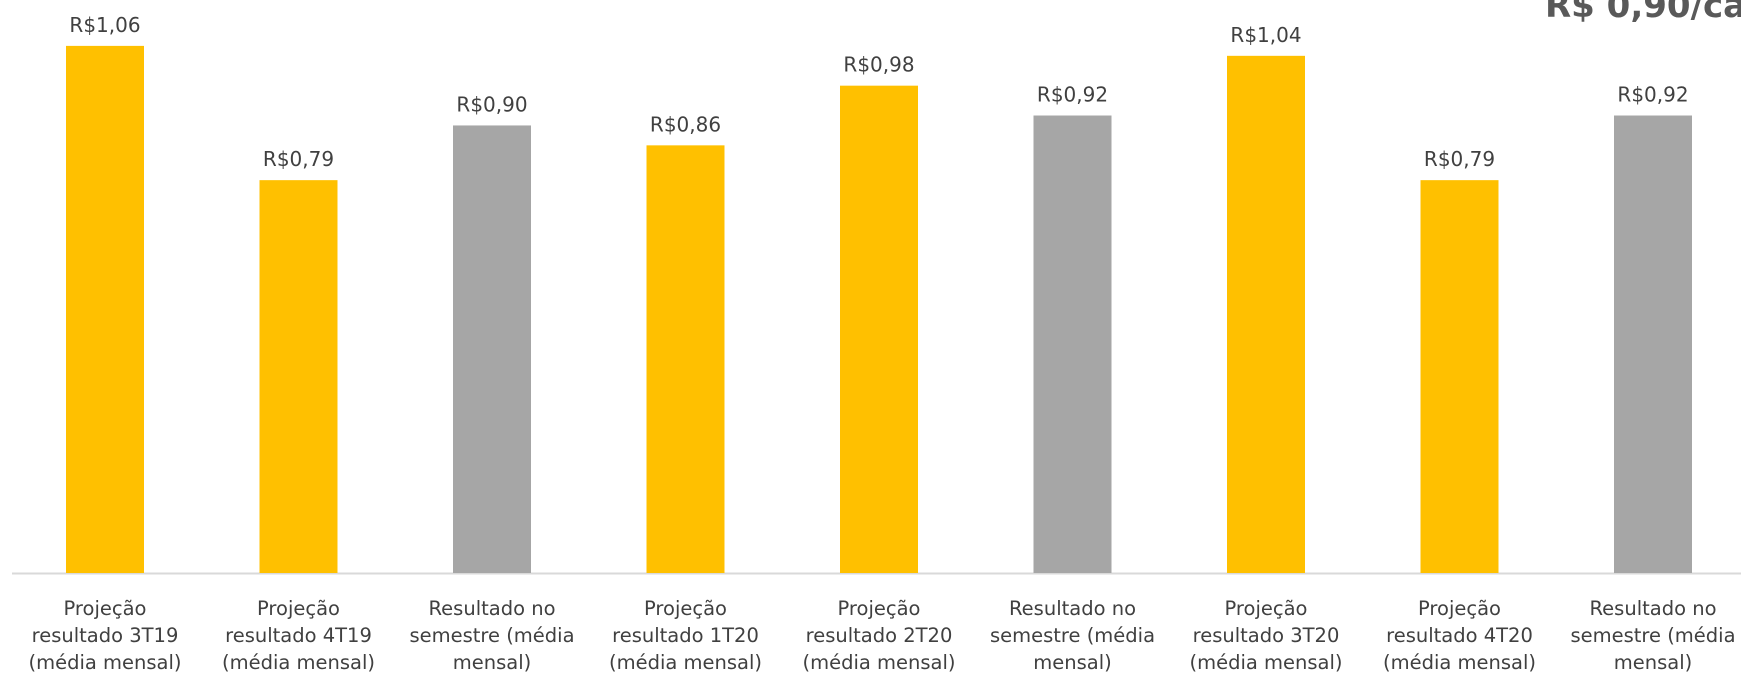 The height and width of the screenshot is (685, 1741). Describe the element at coordinates (1265, 35) in the screenshot. I see `data-label-7: R$1,04` at that location.